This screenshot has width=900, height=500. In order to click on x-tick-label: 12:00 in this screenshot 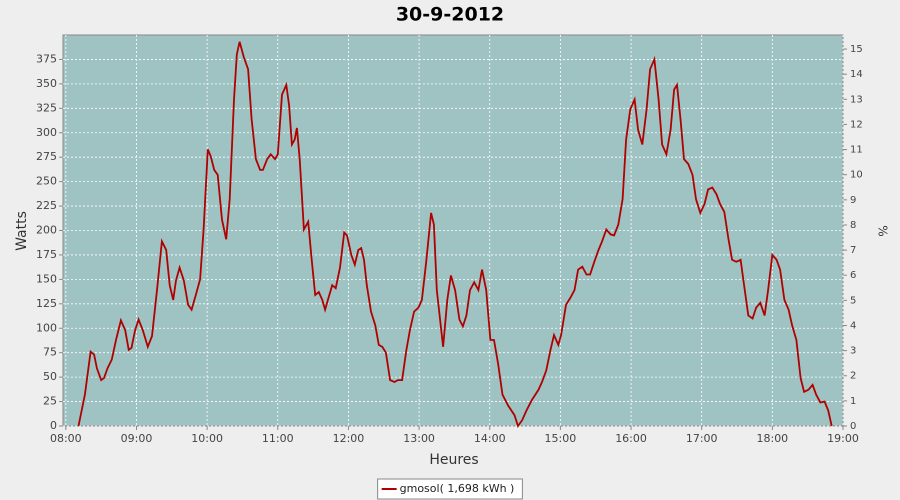, I will do `click(349, 438)`.